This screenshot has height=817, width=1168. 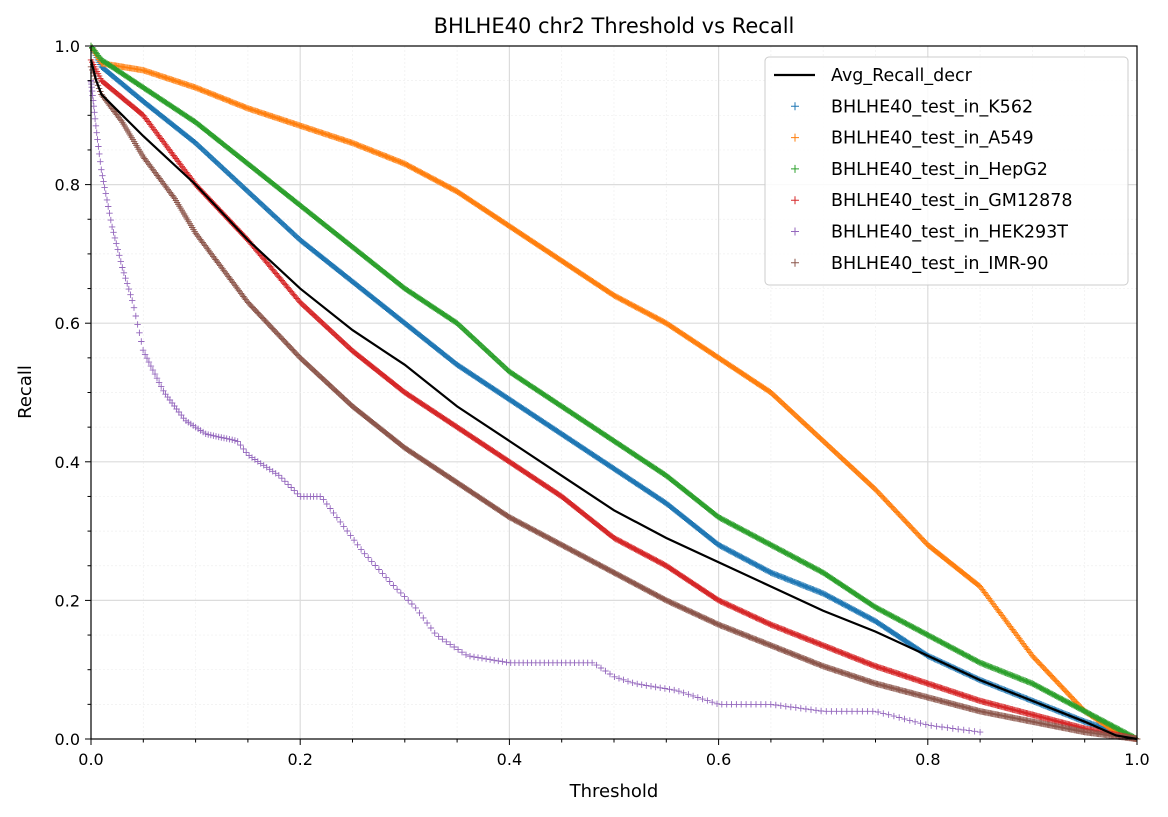 I want to click on chart-title: BHLHE40 chr2 Threshold vs Recall, so click(x=614, y=26).